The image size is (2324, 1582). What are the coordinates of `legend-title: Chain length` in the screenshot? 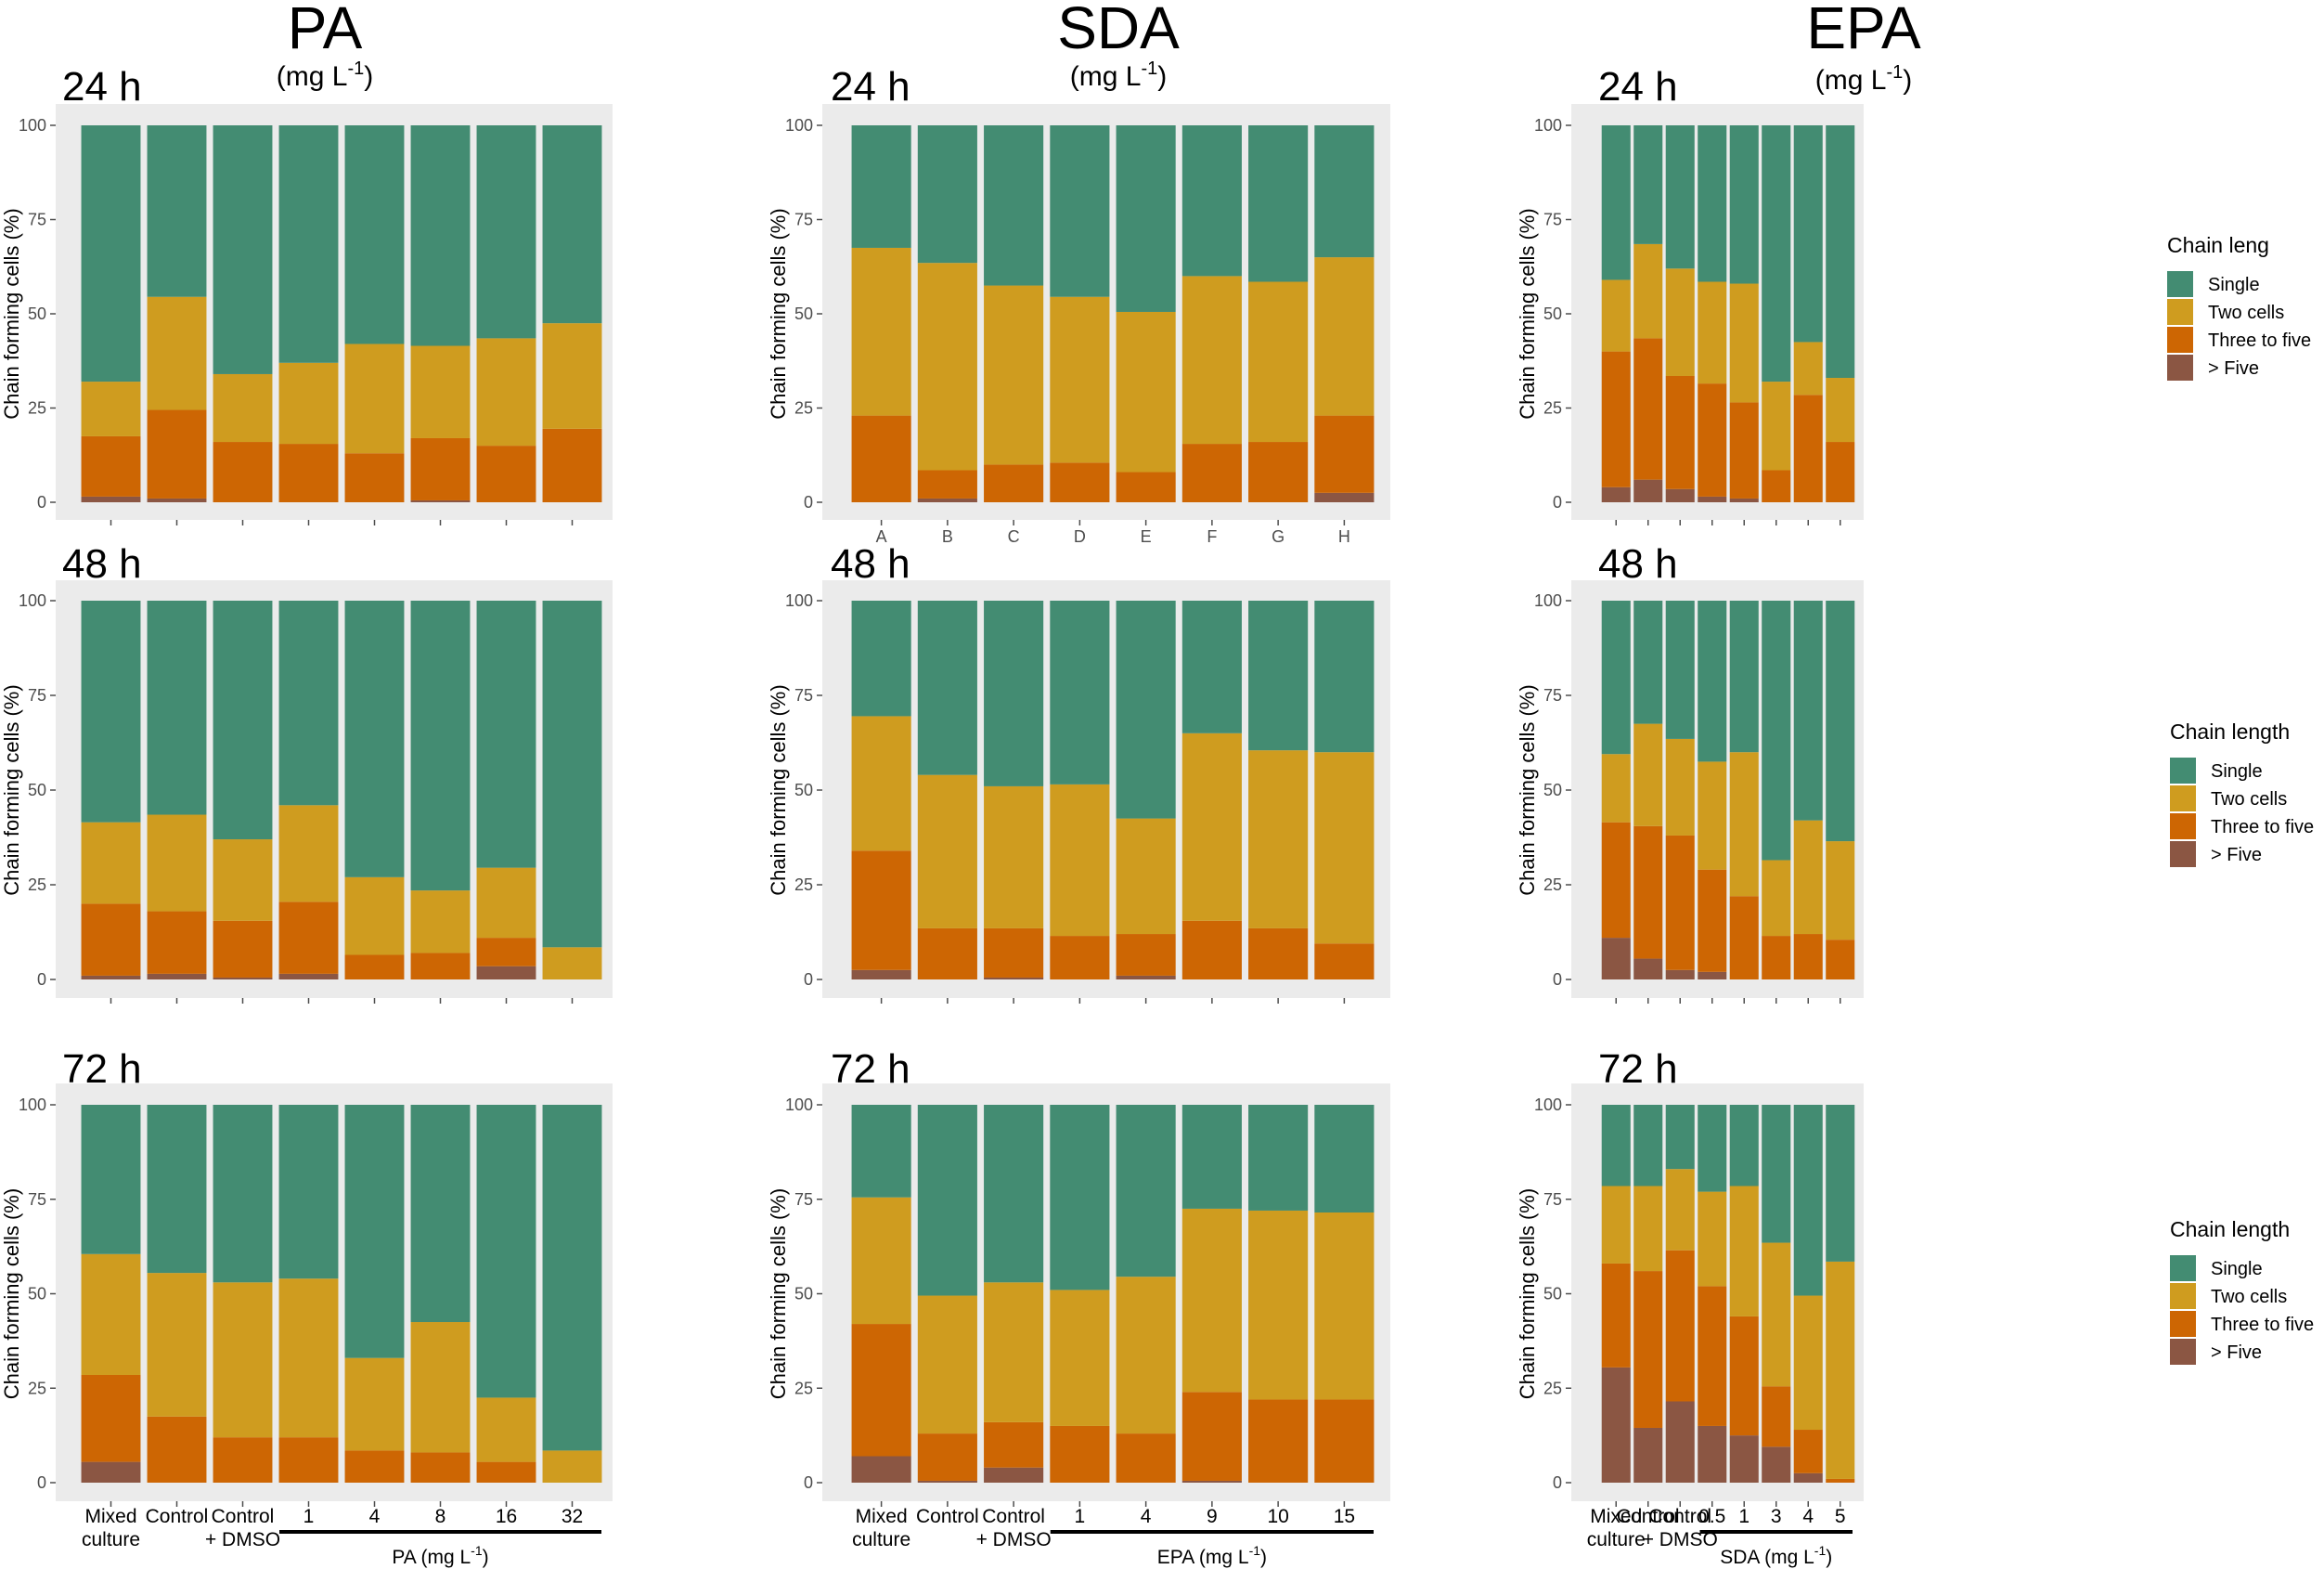 It's located at (2230, 732).